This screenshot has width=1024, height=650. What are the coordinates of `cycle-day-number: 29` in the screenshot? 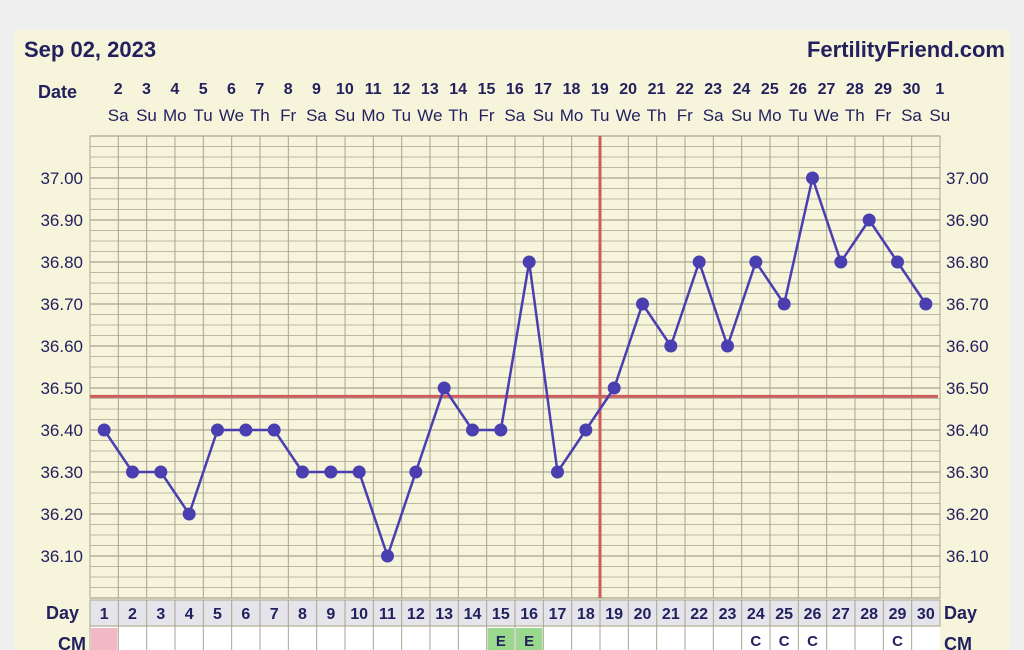 It's located at (898, 614).